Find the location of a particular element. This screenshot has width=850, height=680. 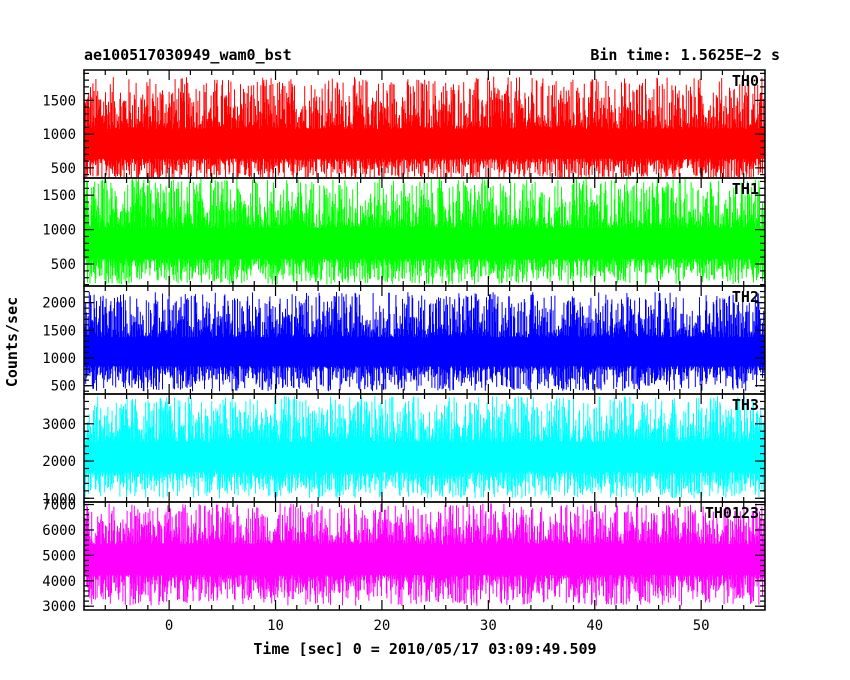

panel-label-th1: TH1 is located at coordinates (745, 189).